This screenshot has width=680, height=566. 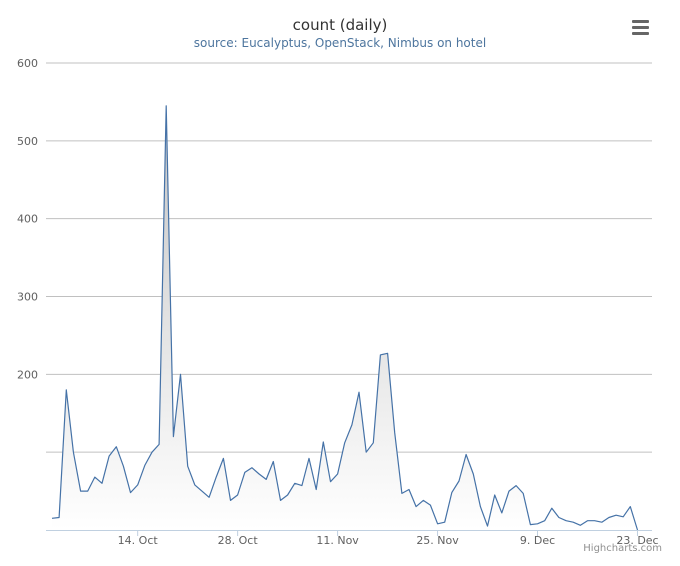 I want to click on x-tick-label: 9. Dec, so click(x=537, y=540).